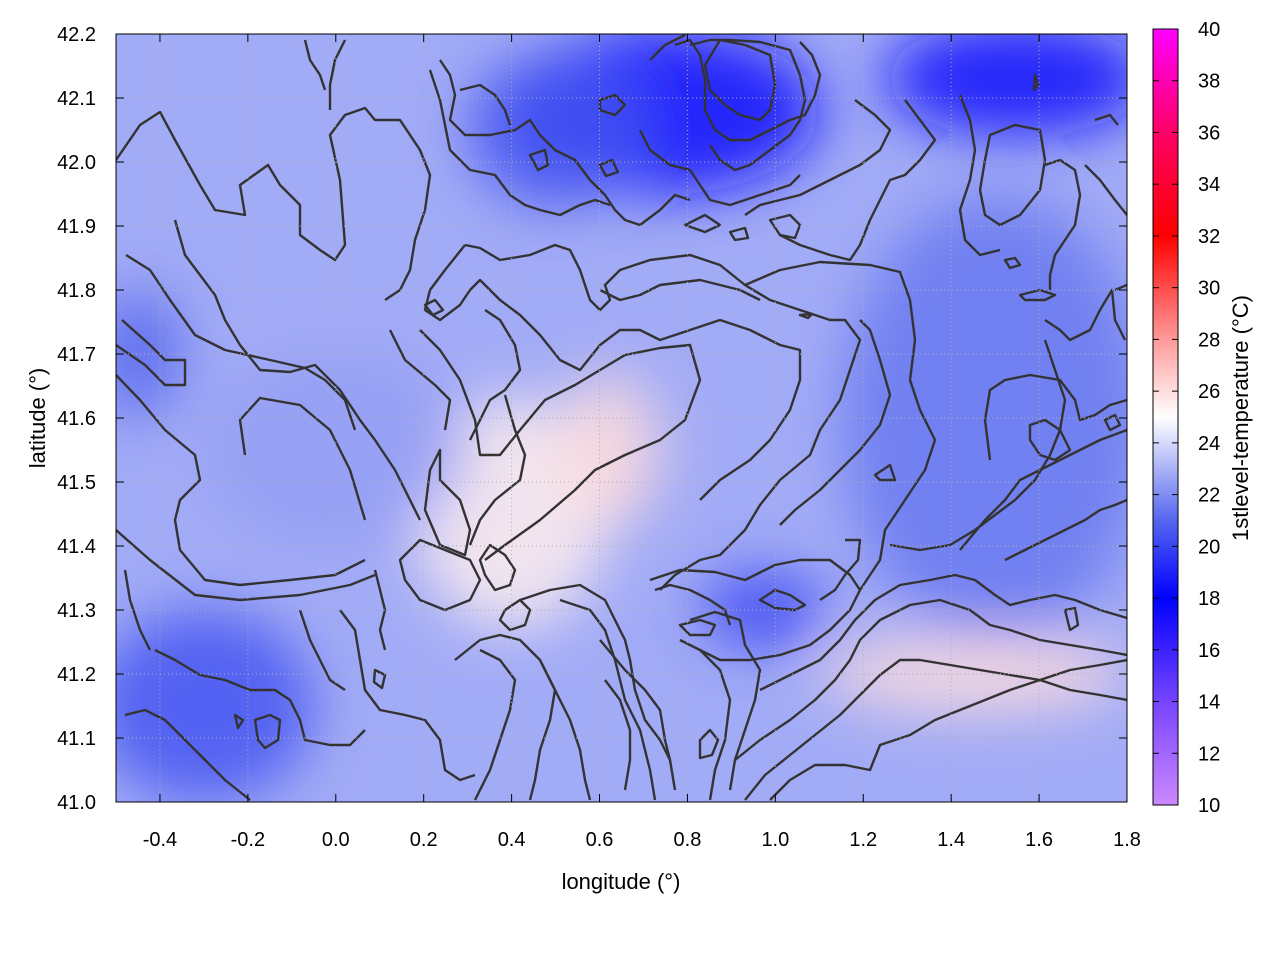 The height and width of the screenshot is (960, 1280). I want to click on x-tick-label: 1.8, so click(1127, 840).